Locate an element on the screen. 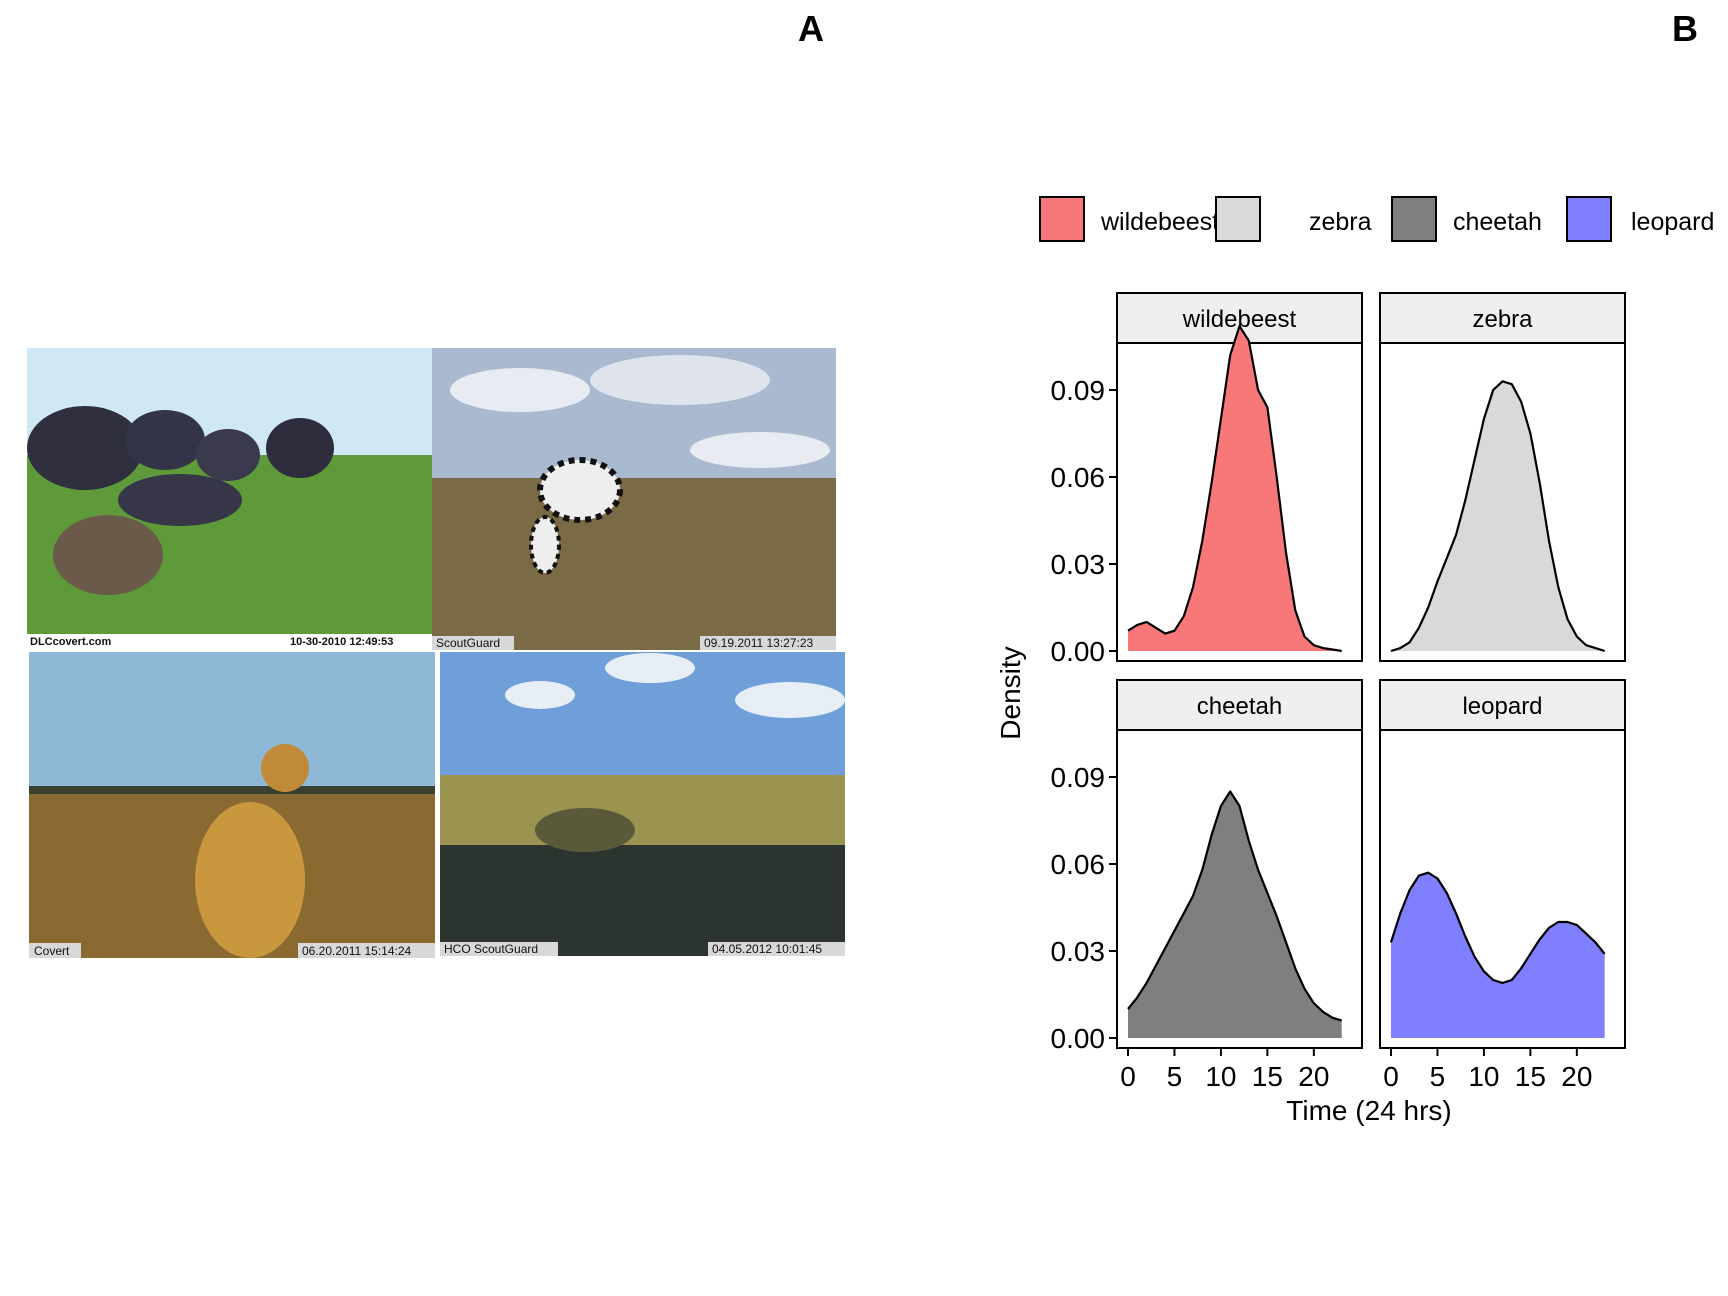 This screenshot has height=1296, width=1728. density-line-leopard is located at coordinates (1497, 927).